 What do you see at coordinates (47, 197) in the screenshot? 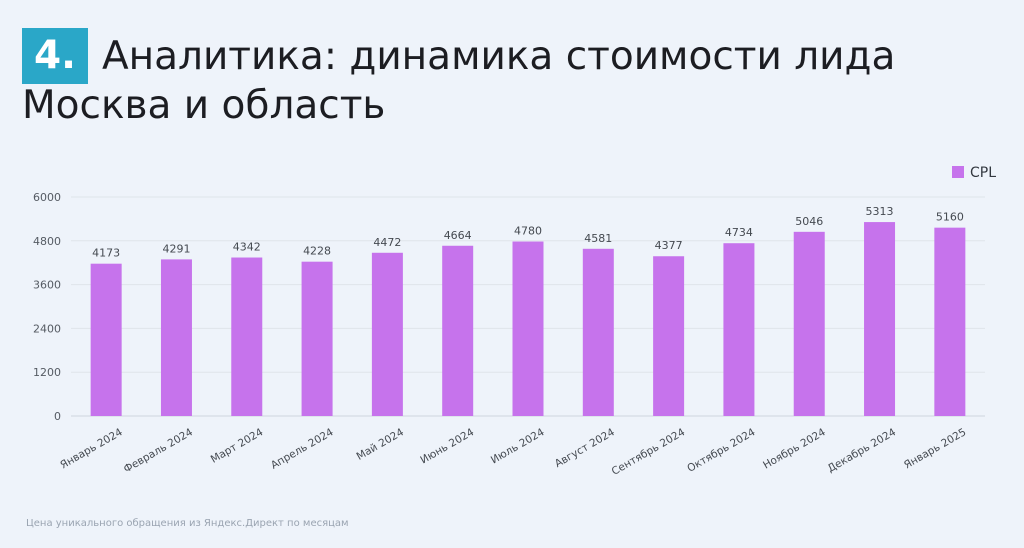
I see `y-tick-label: 6000` at bounding box center [47, 197].